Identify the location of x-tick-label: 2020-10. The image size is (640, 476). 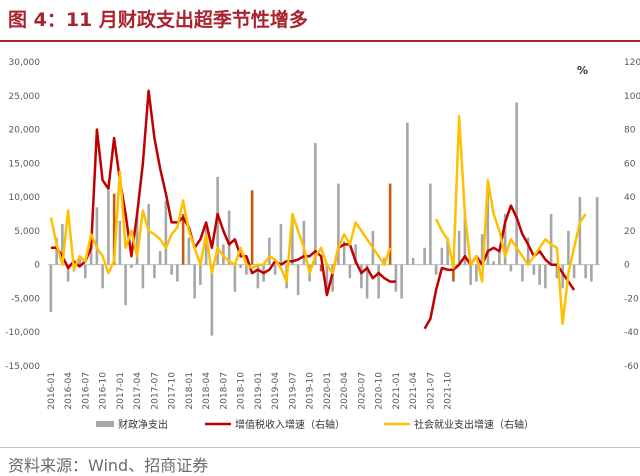
(380, 391).